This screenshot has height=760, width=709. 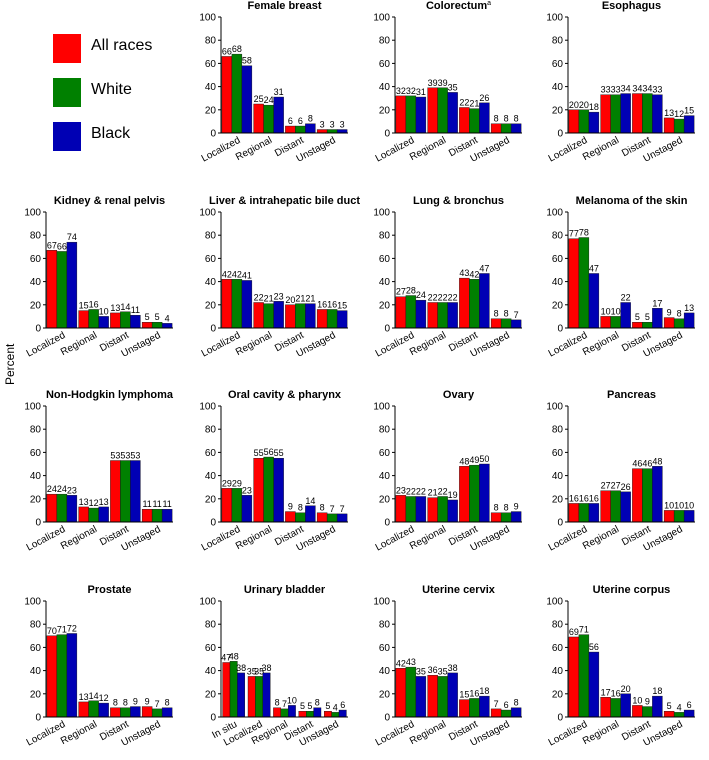 What do you see at coordinates (411, 114) in the screenshot?
I see `bar-white-localized` at bounding box center [411, 114].